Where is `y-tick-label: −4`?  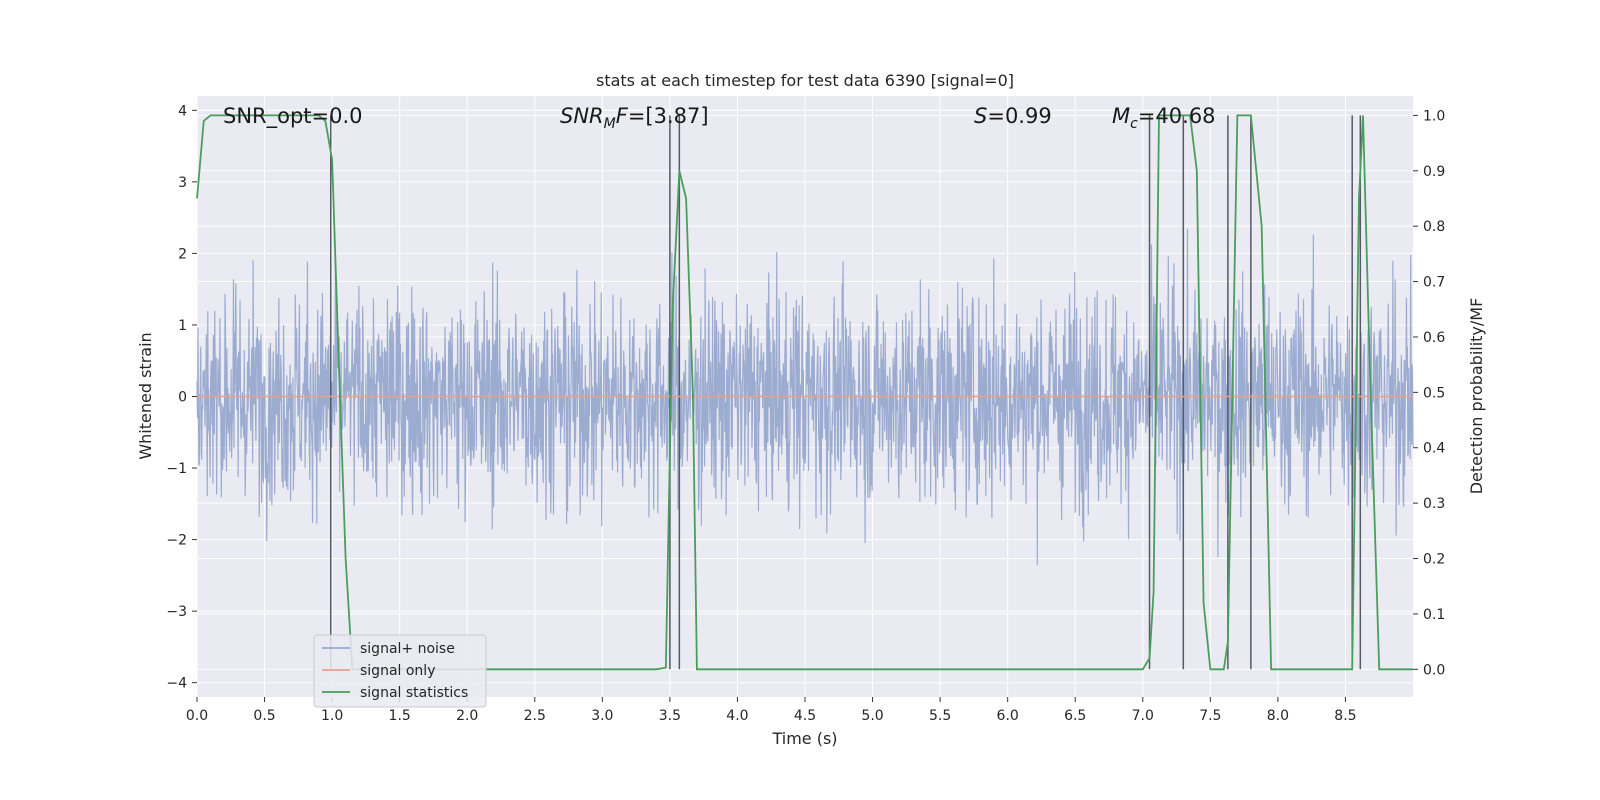
y-tick-label: −4 is located at coordinates (176, 684).